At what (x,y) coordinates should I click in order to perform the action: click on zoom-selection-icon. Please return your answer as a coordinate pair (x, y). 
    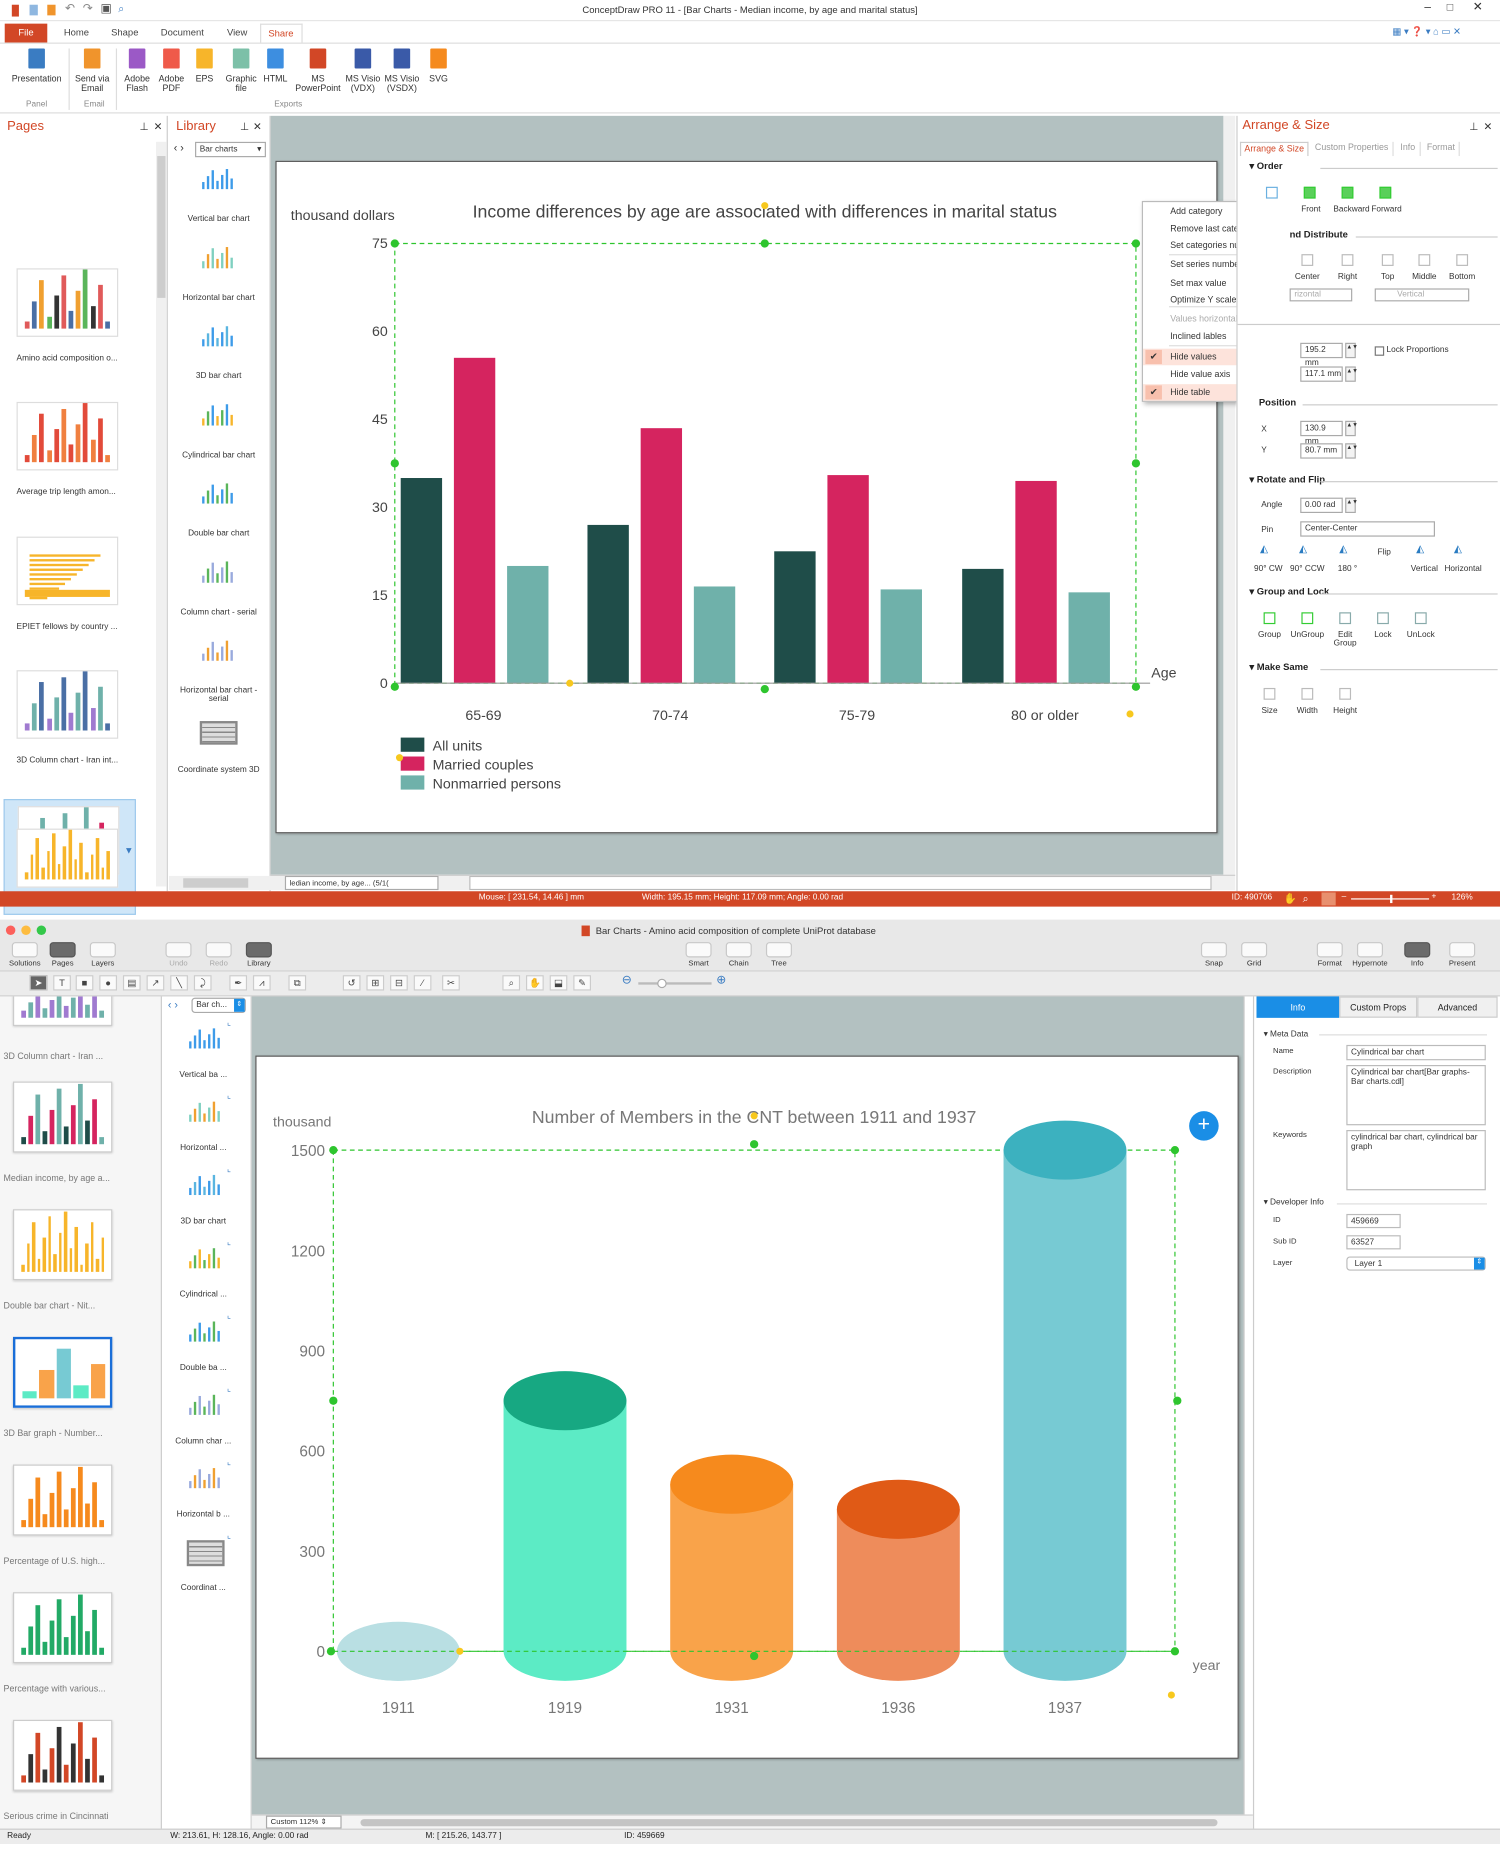
    Looking at the image, I should click on (1328, 899).